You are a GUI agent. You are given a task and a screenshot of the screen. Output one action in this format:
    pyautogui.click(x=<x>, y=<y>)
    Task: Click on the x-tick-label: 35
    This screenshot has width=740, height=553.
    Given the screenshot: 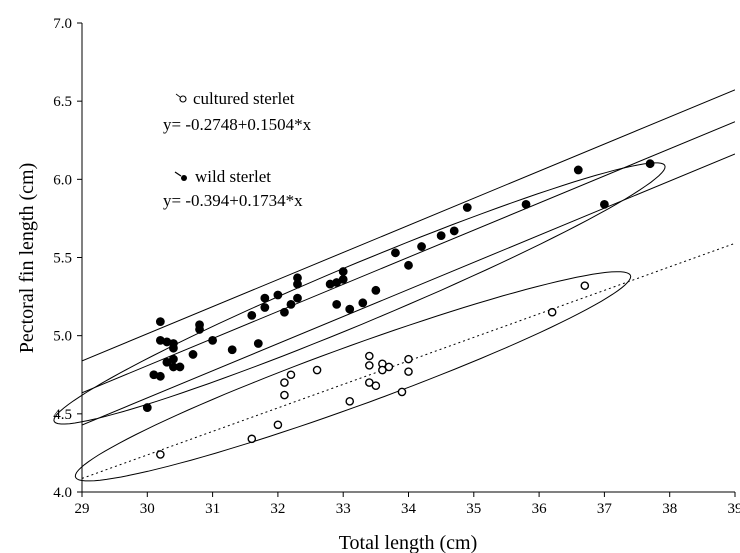 What is the action you would take?
    pyautogui.click(x=473, y=509)
    